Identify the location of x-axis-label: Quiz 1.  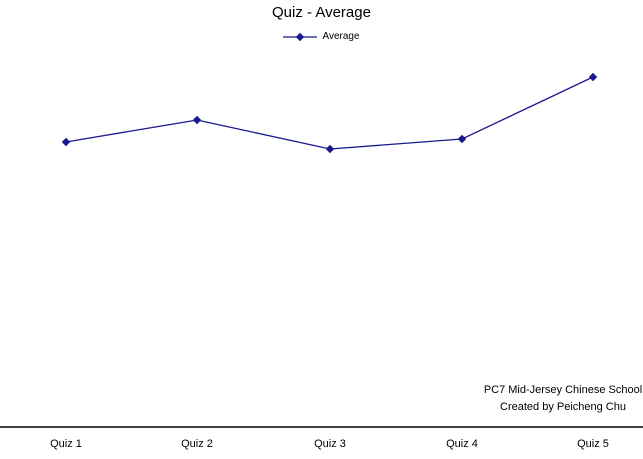
(66, 444).